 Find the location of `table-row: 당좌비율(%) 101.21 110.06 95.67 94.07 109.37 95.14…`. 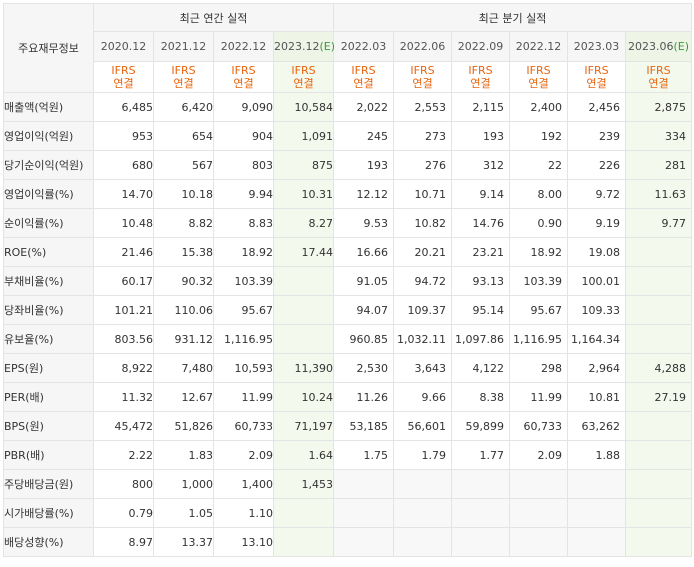

table-row: 당좌비율(%) 101.21 110.06 95.67 94.07 109.37 95.14… is located at coordinates (348, 310).